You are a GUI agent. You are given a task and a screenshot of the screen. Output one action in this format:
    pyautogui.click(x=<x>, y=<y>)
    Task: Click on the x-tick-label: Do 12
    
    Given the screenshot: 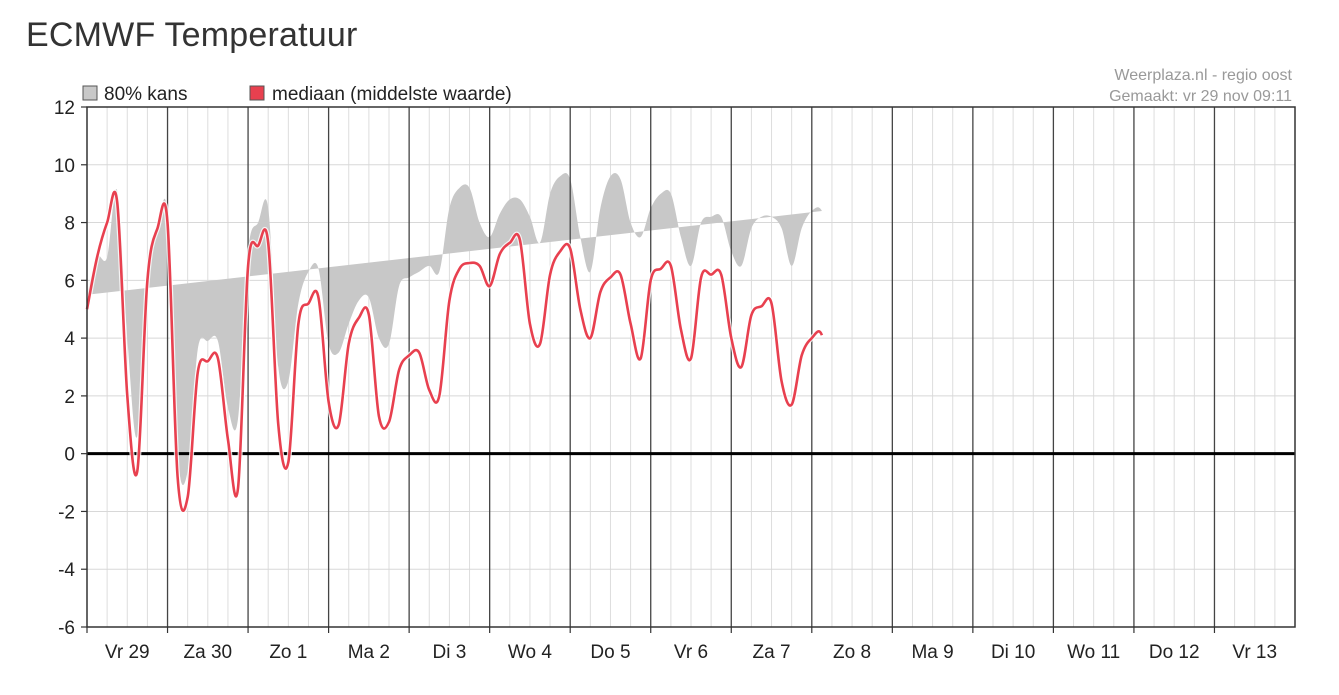 What is the action you would take?
    pyautogui.click(x=1174, y=652)
    